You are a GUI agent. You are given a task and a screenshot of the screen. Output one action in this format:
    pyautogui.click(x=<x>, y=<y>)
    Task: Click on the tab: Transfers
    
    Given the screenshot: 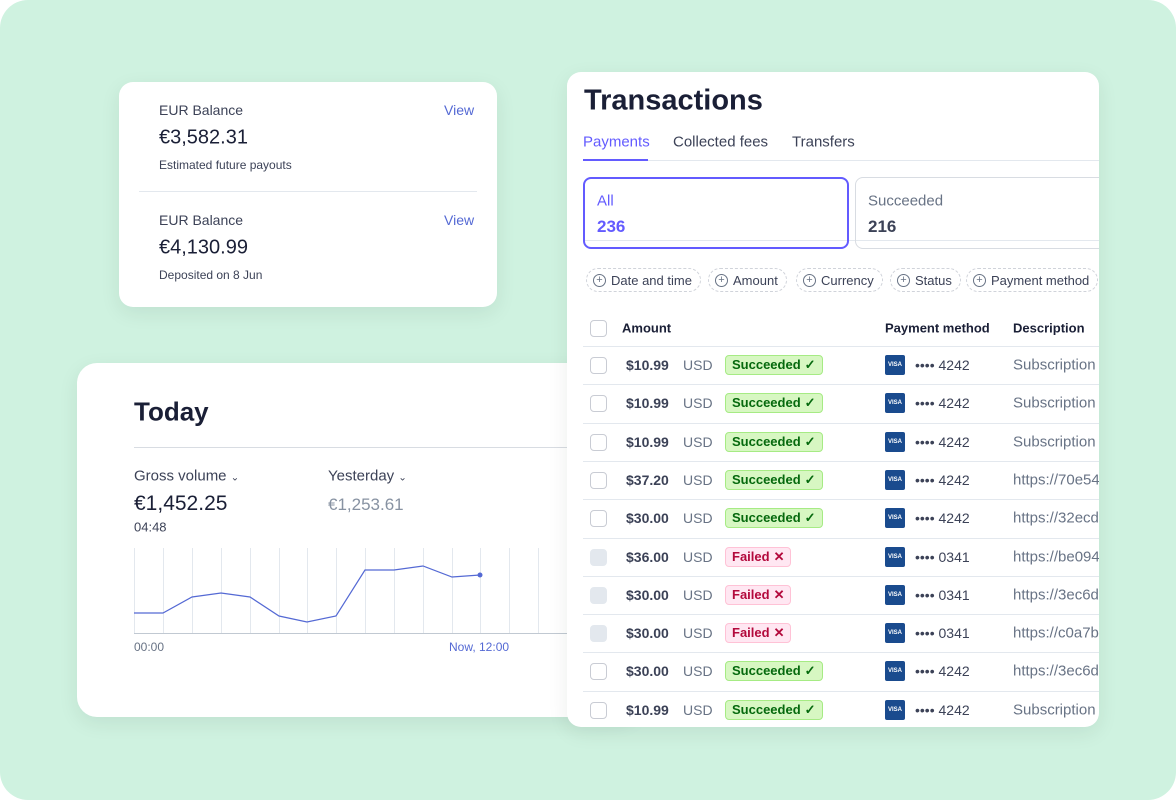 What is the action you would take?
    pyautogui.click(x=823, y=142)
    